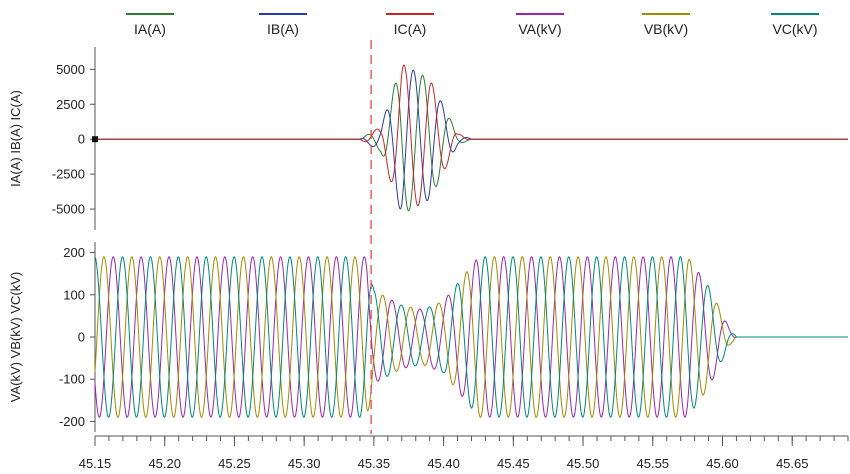 This screenshot has width=850, height=474. Describe the element at coordinates (513, 463) in the screenshot. I see `x-tick-label: 45.45` at that location.